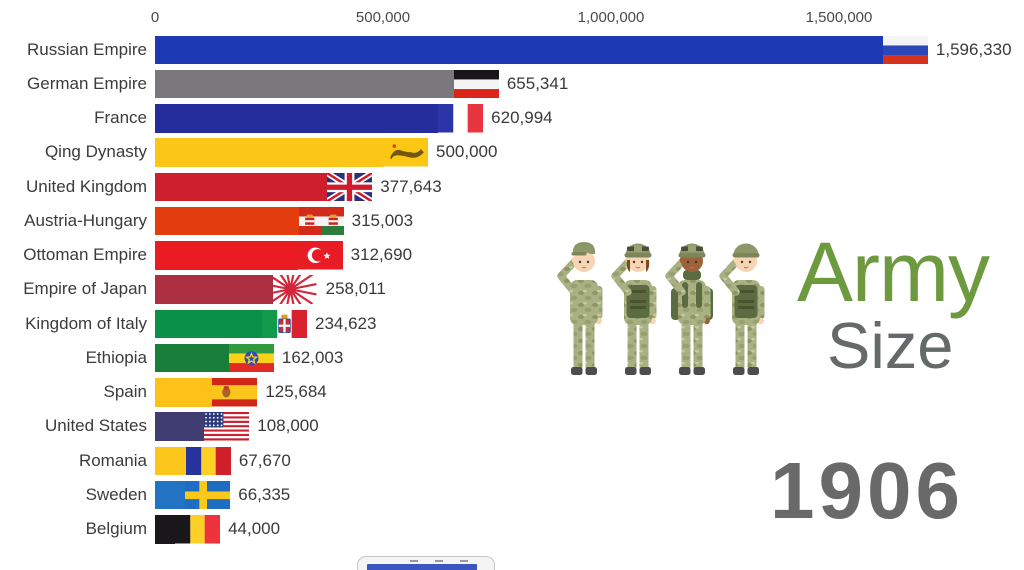 The image size is (1024, 570). What do you see at coordinates (295, 289) in the screenshot?
I see `flag-japan-icon` at bounding box center [295, 289].